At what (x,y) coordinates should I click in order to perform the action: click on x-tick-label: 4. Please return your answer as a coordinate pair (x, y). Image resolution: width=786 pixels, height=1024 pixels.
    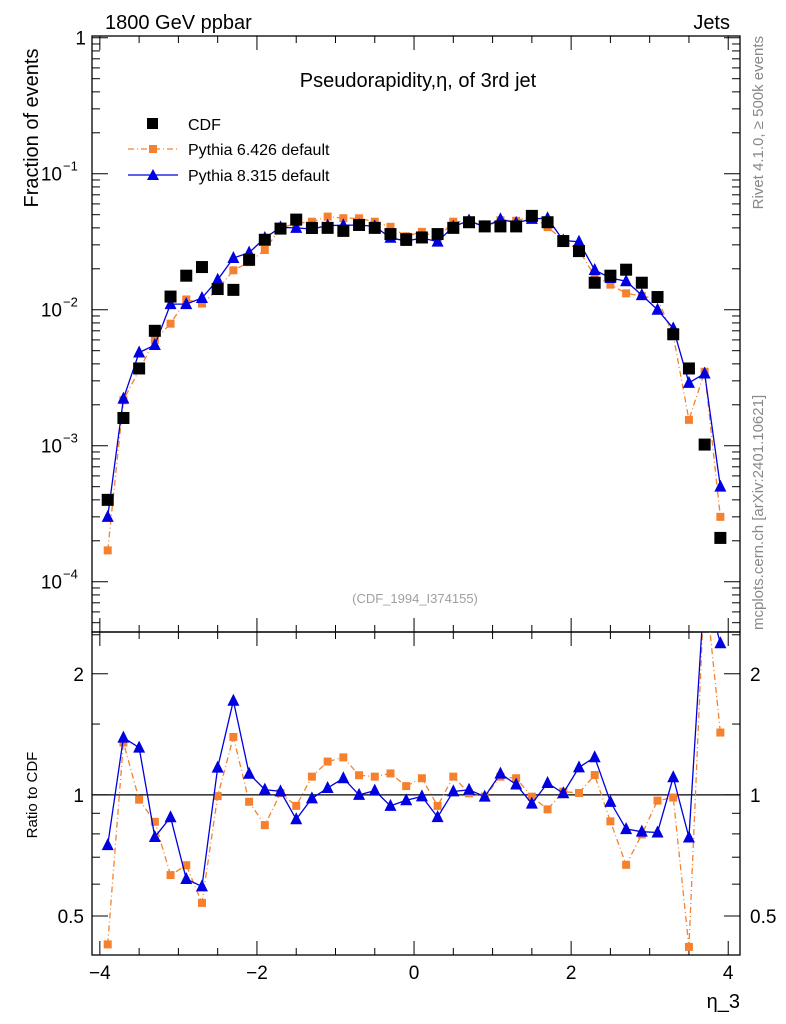
    Looking at the image, I should click on (728, 973).